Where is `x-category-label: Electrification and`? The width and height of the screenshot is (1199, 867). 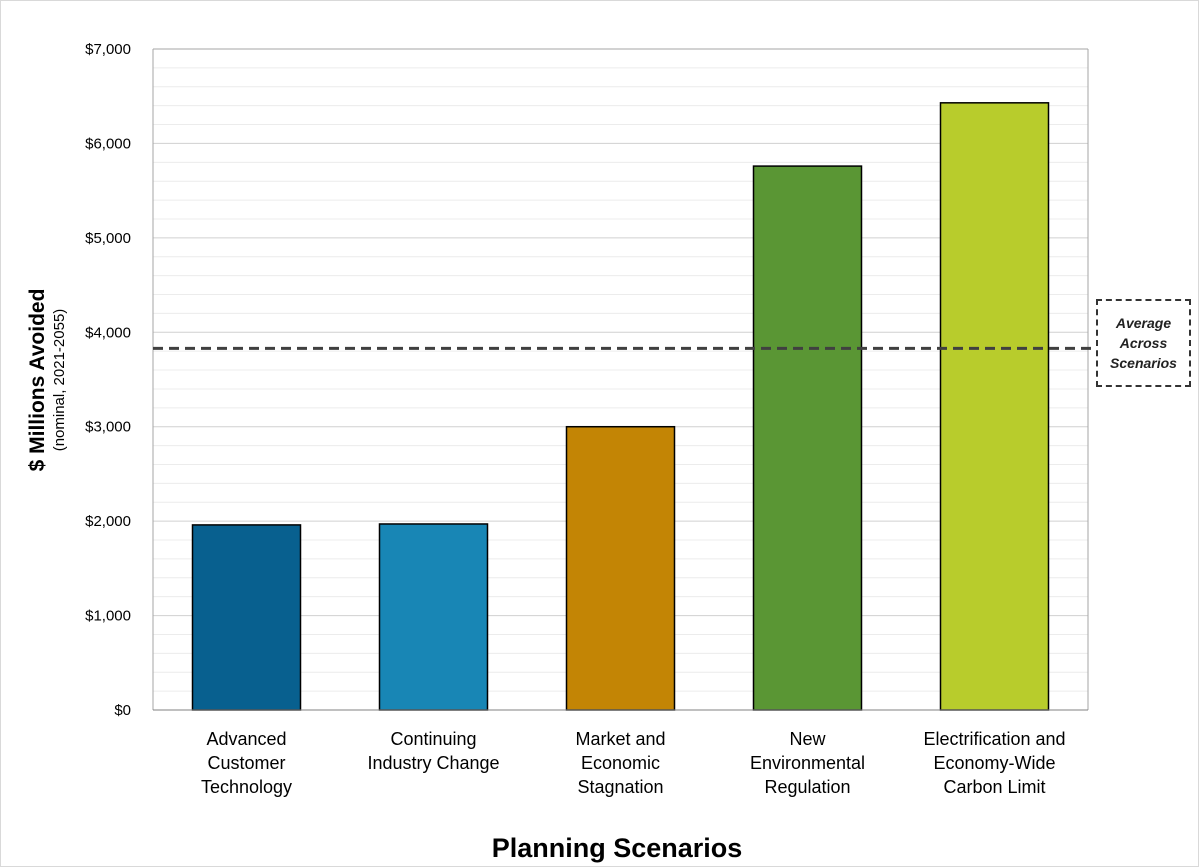
x-category-label: Electrification and is located at coordinates (994, 739).